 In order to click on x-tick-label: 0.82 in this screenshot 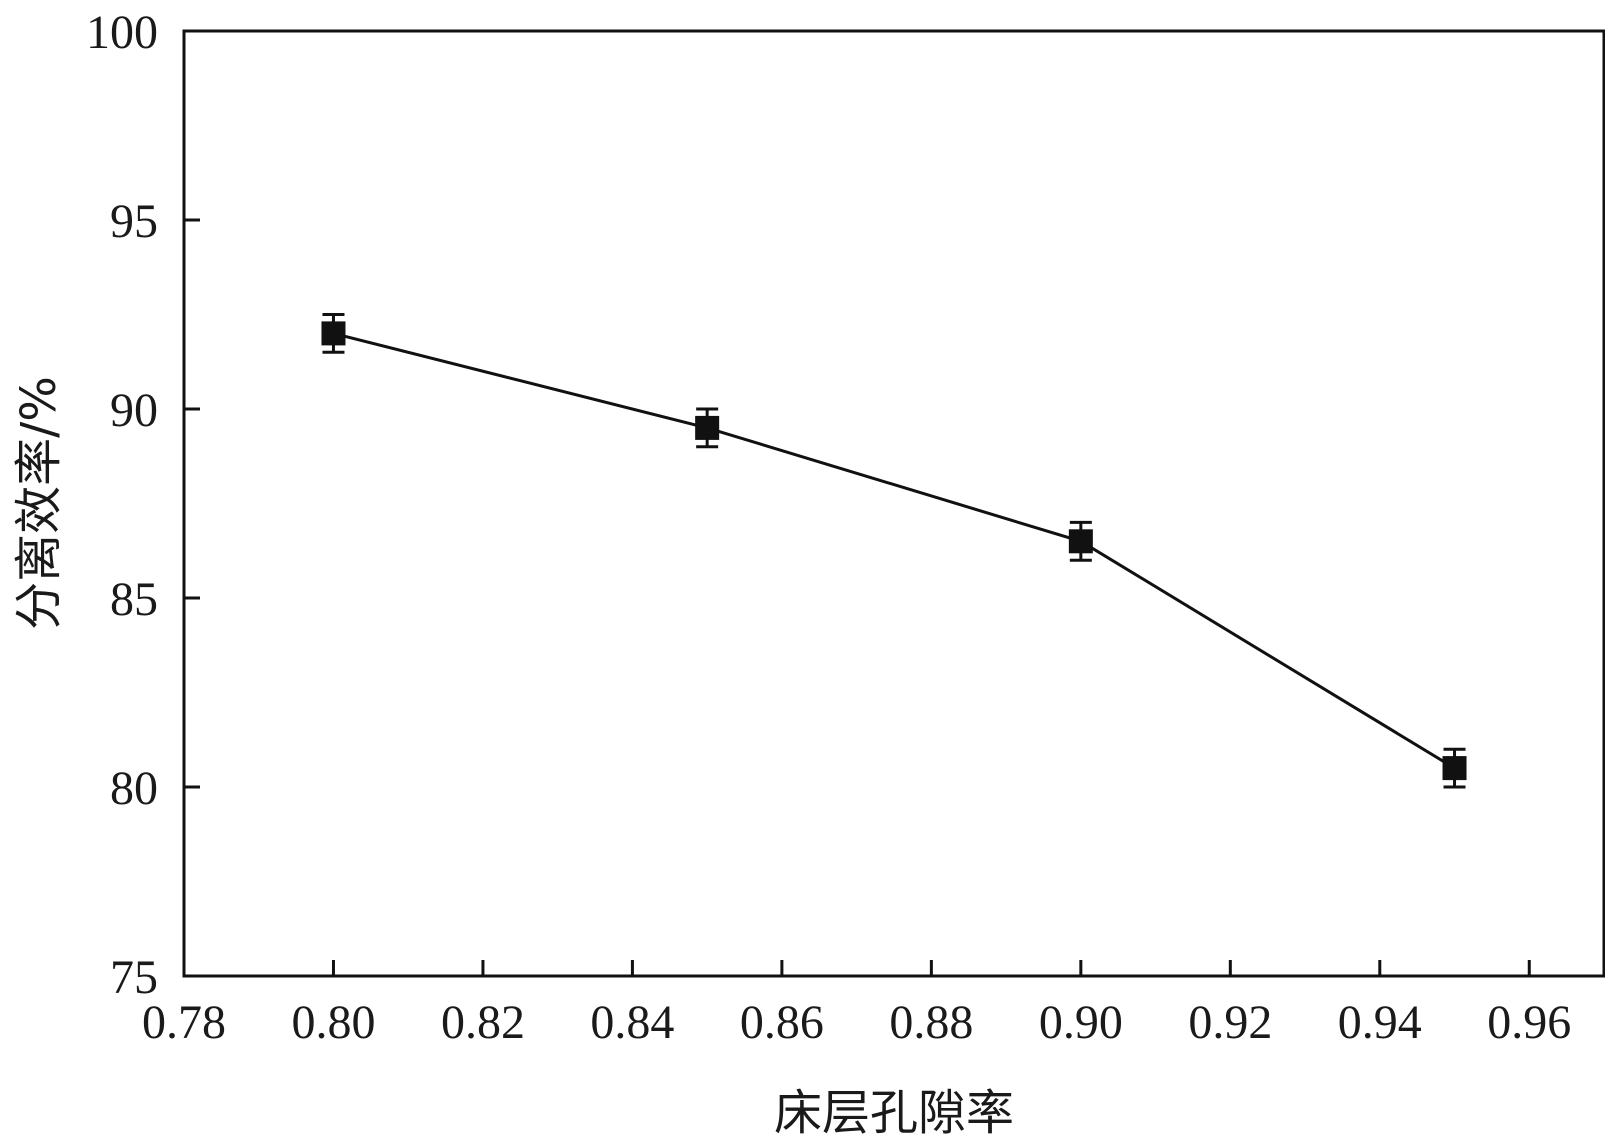, I will do `click(483, 1022)`.